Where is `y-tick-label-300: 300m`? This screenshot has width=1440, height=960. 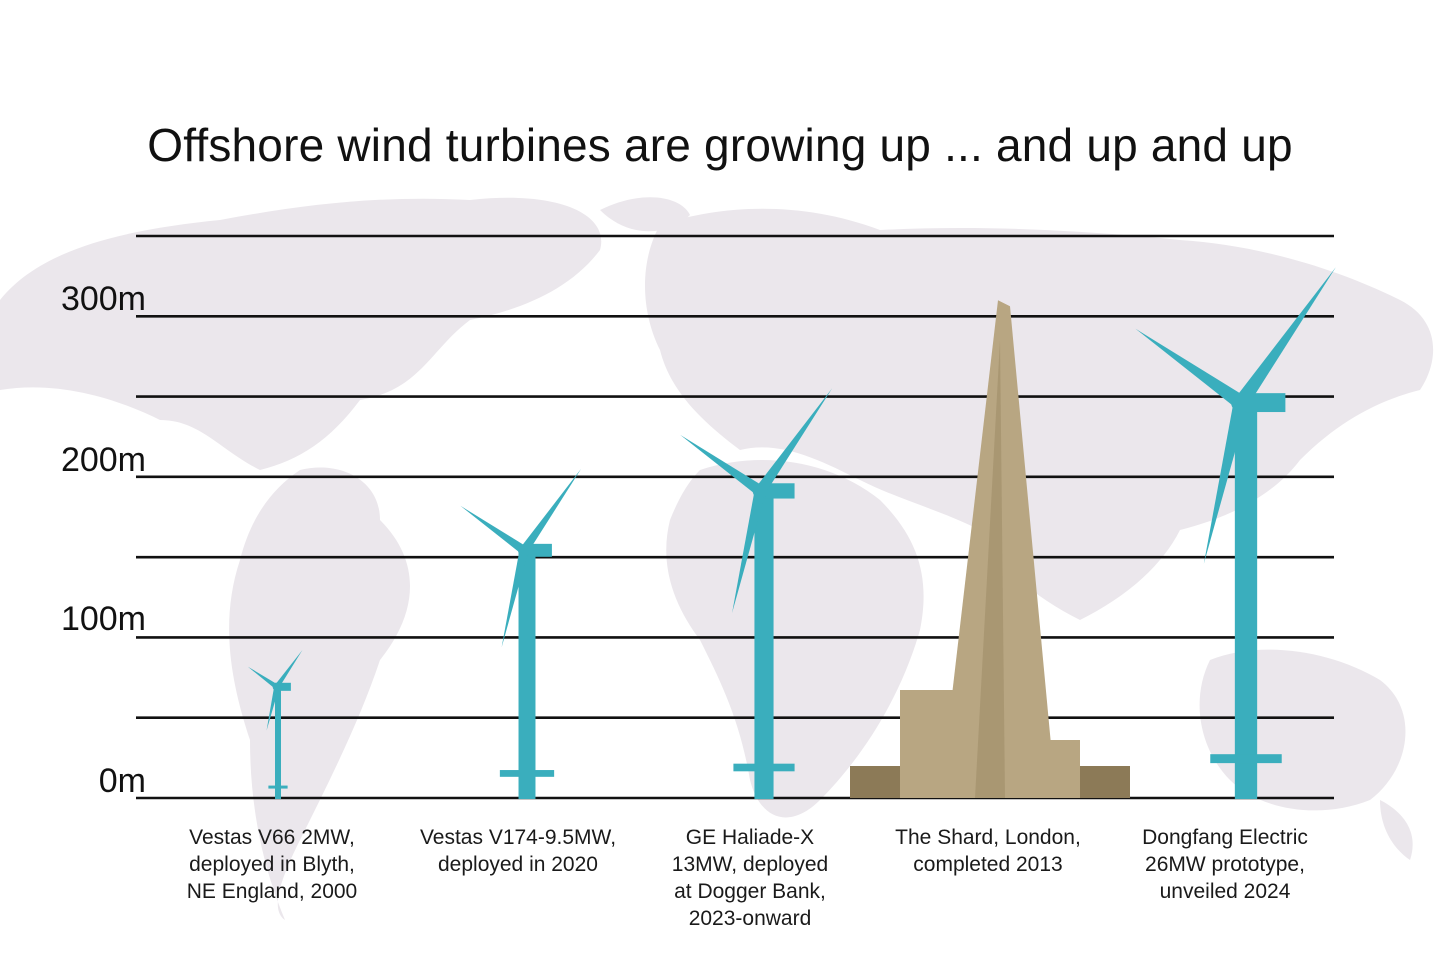
y-tick-label-300: 300m is located at coordinates (103, 299).